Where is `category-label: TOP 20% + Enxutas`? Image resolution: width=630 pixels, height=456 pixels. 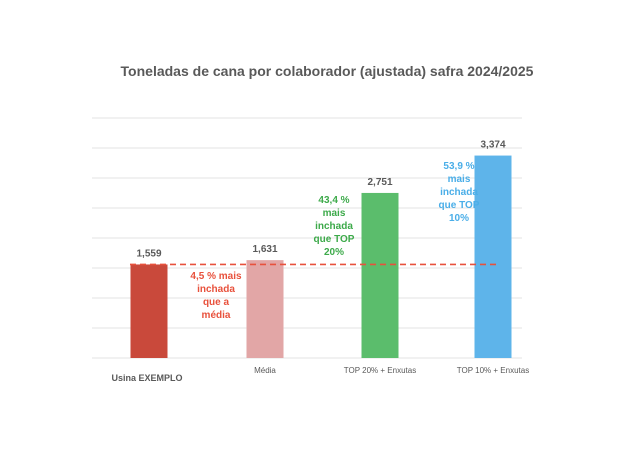 category-label: TOP 20% + Enxutas is located at coordinates (380, 370).